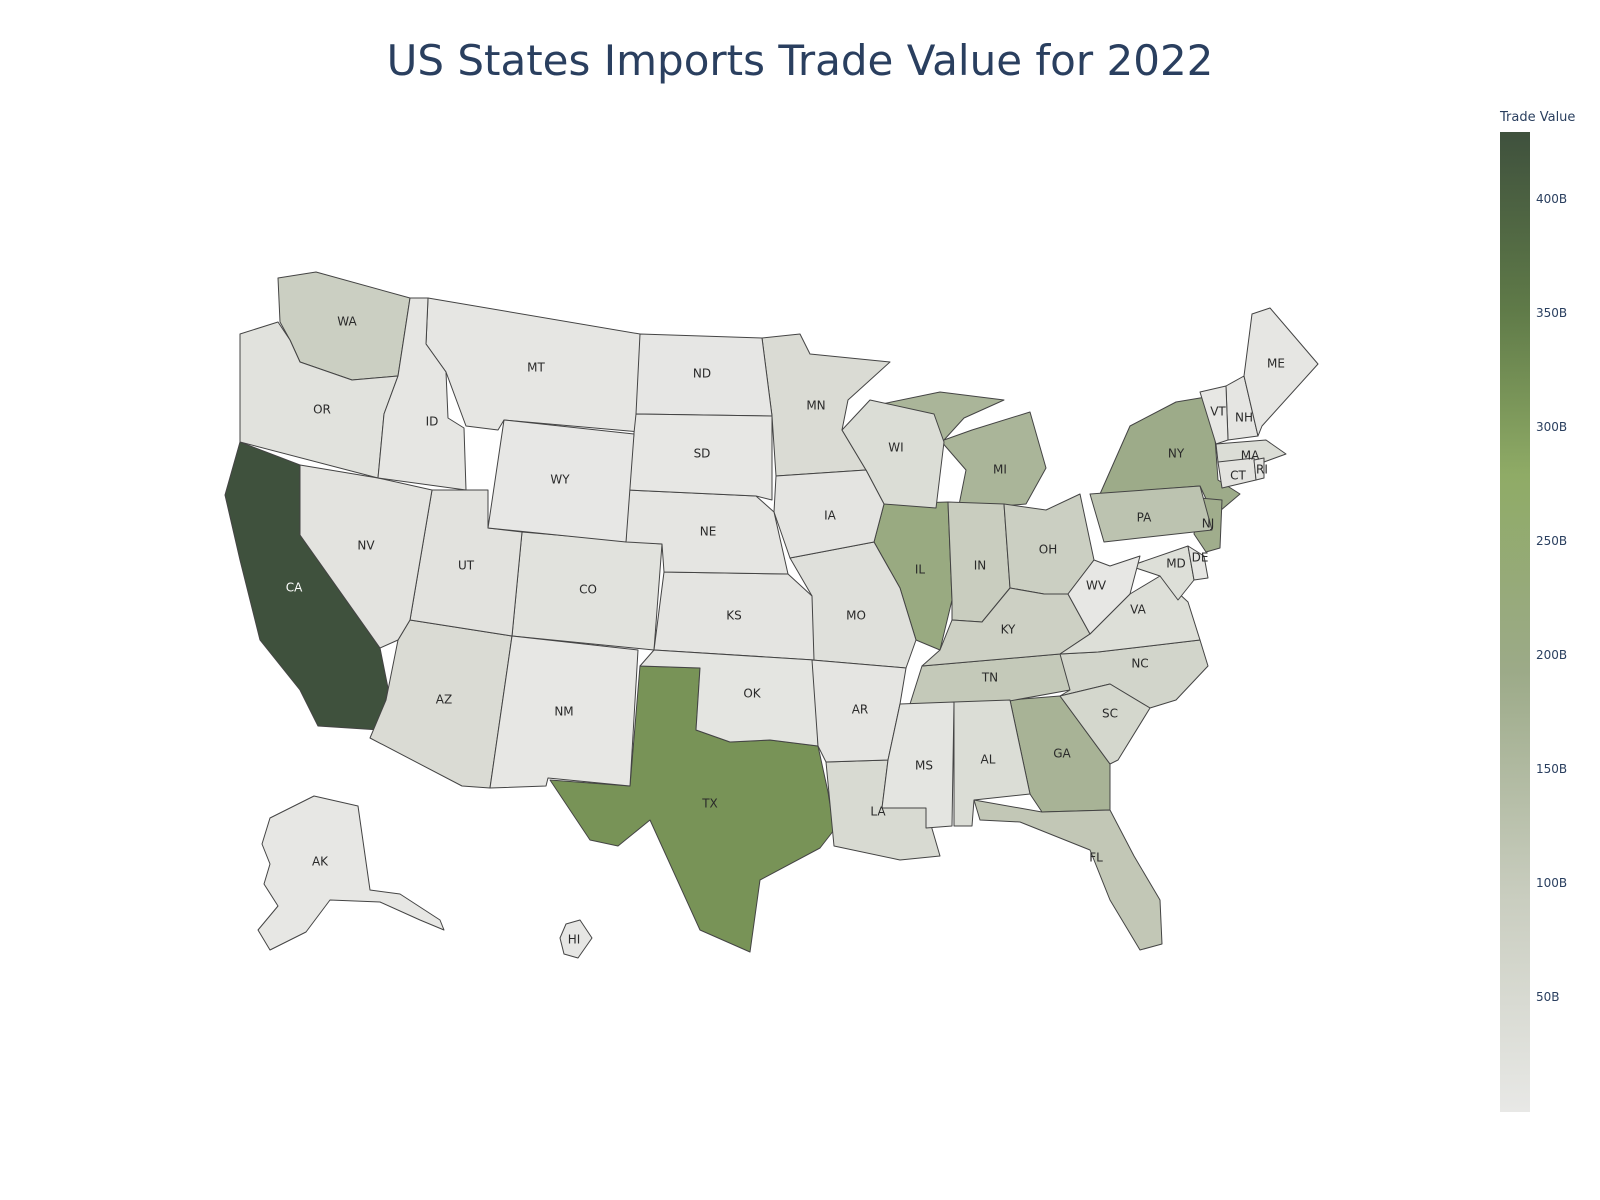 The height and width of the screenshot is (1200, 1600). I want to click on state-sc, so click(1105, 724).